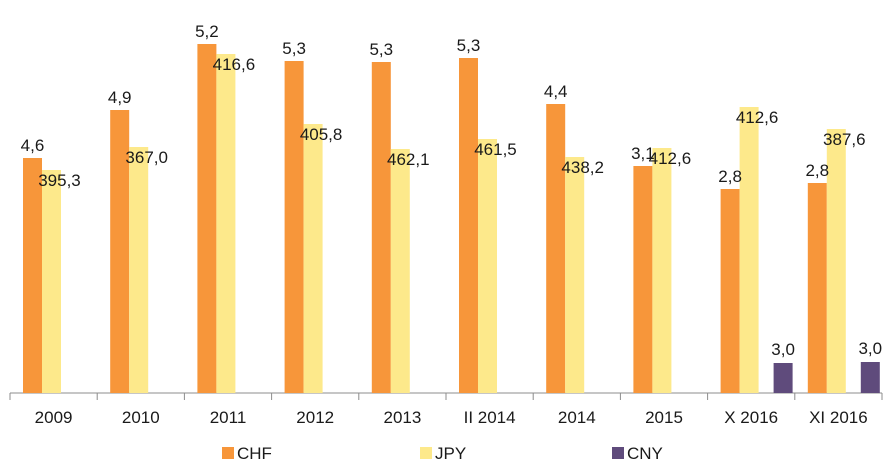 The image size is (888, 468). What do you see at coordinates (643, 153) in the screenshot?
I see `data-label-chf: 3,1` at bounding box center [643, 153].